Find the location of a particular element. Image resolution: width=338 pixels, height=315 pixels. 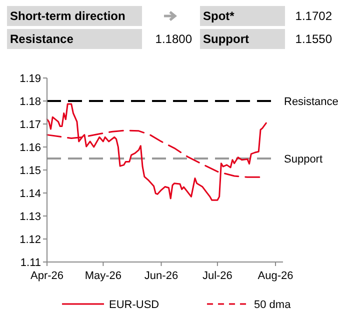

y-tick-label: 1.17 is located at coordinates (30, 125).